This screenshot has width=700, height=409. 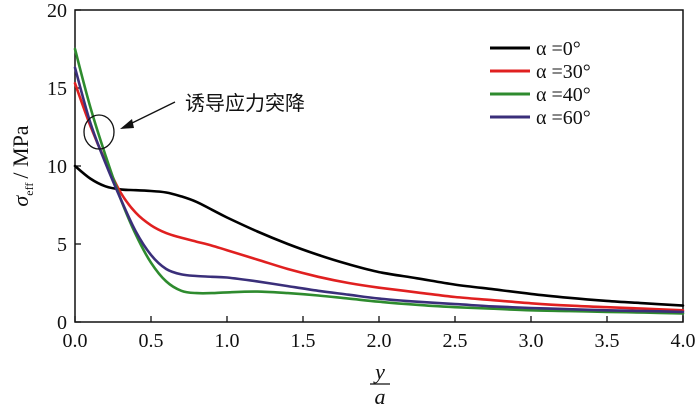 I want to click on x-tick-label: 2.0, so click(x=379, y=341).